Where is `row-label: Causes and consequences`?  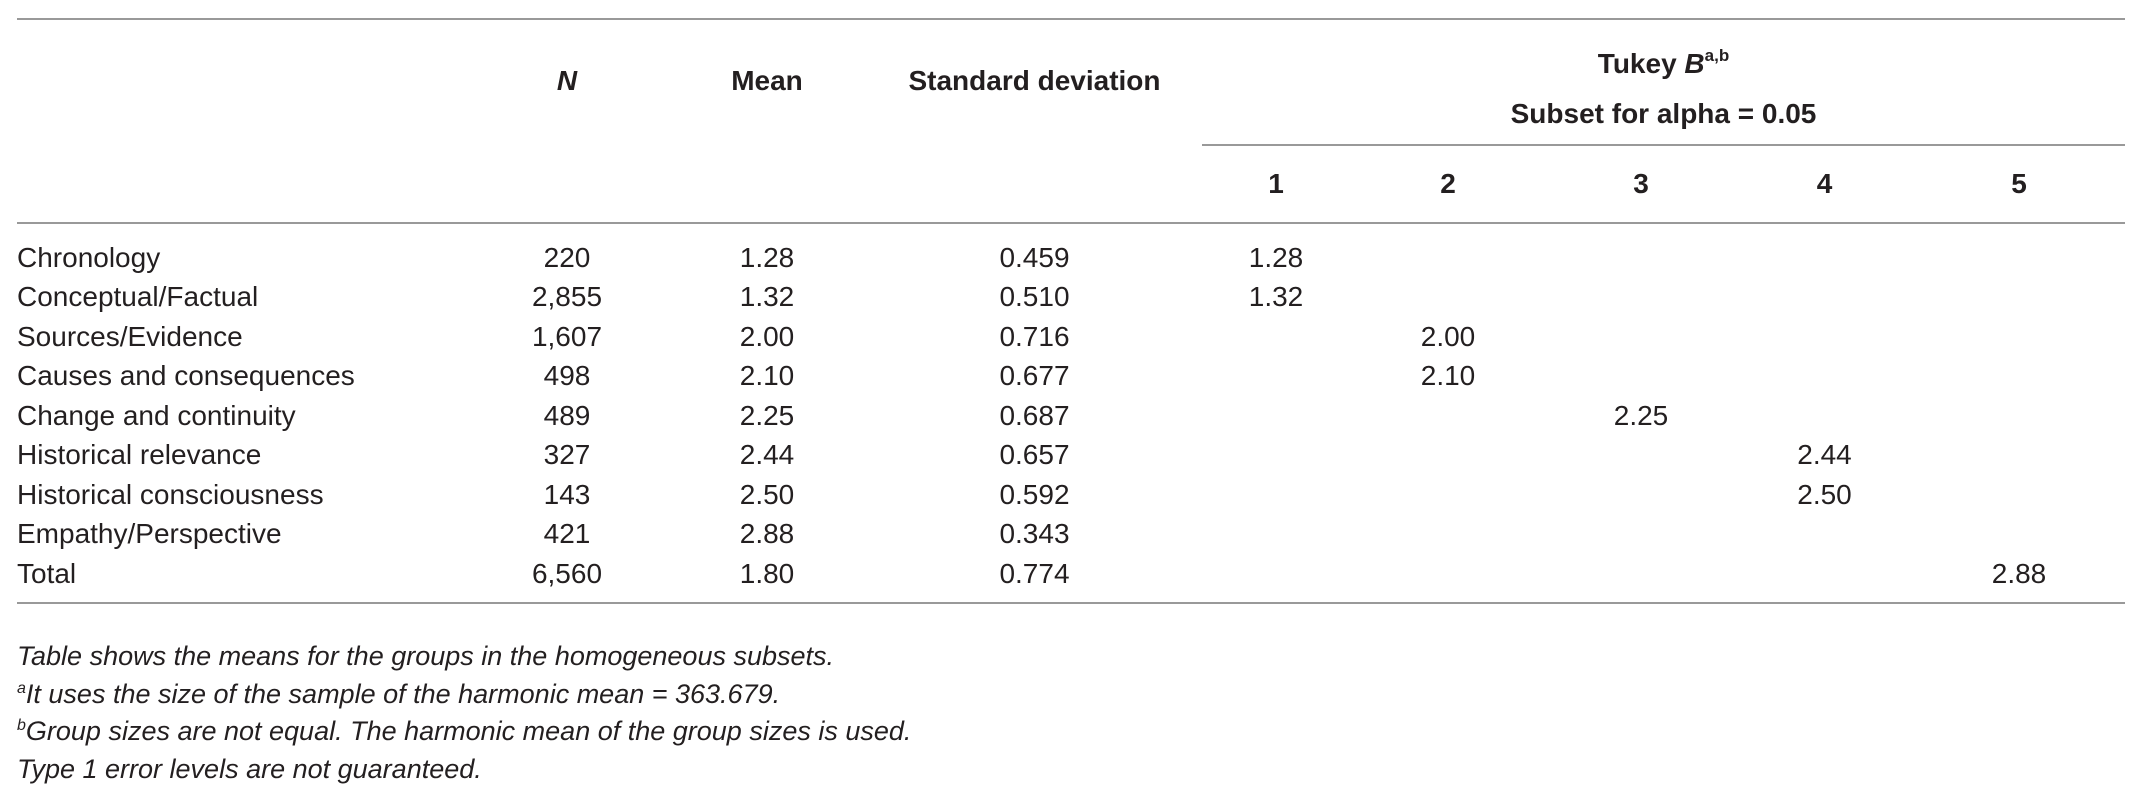 row-label: Causes and consequences is located at coordinates (186, 376).